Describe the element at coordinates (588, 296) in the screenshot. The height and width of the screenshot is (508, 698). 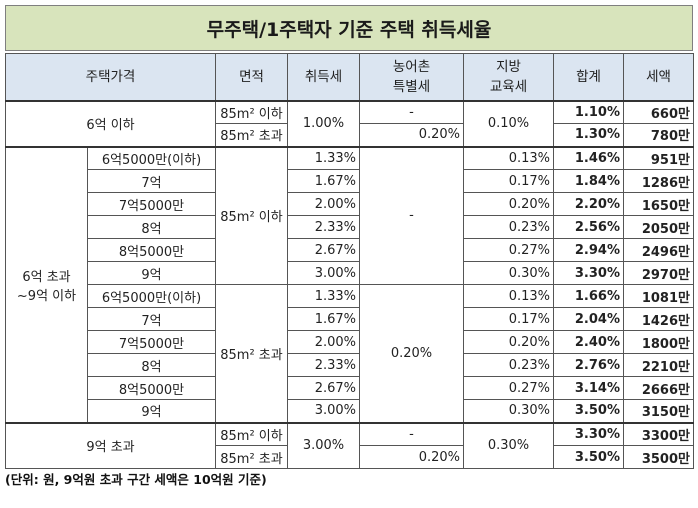
I see `total-cell: 1.66%` at that location.